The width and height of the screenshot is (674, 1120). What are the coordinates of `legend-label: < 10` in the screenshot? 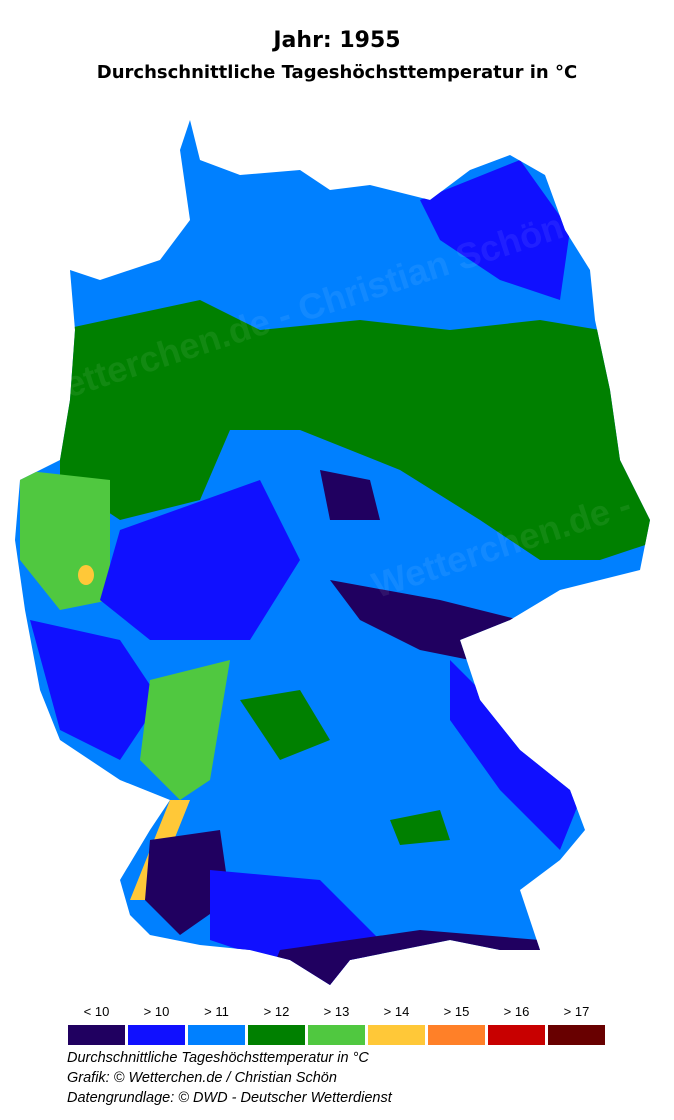 It's located at (96, 1011).